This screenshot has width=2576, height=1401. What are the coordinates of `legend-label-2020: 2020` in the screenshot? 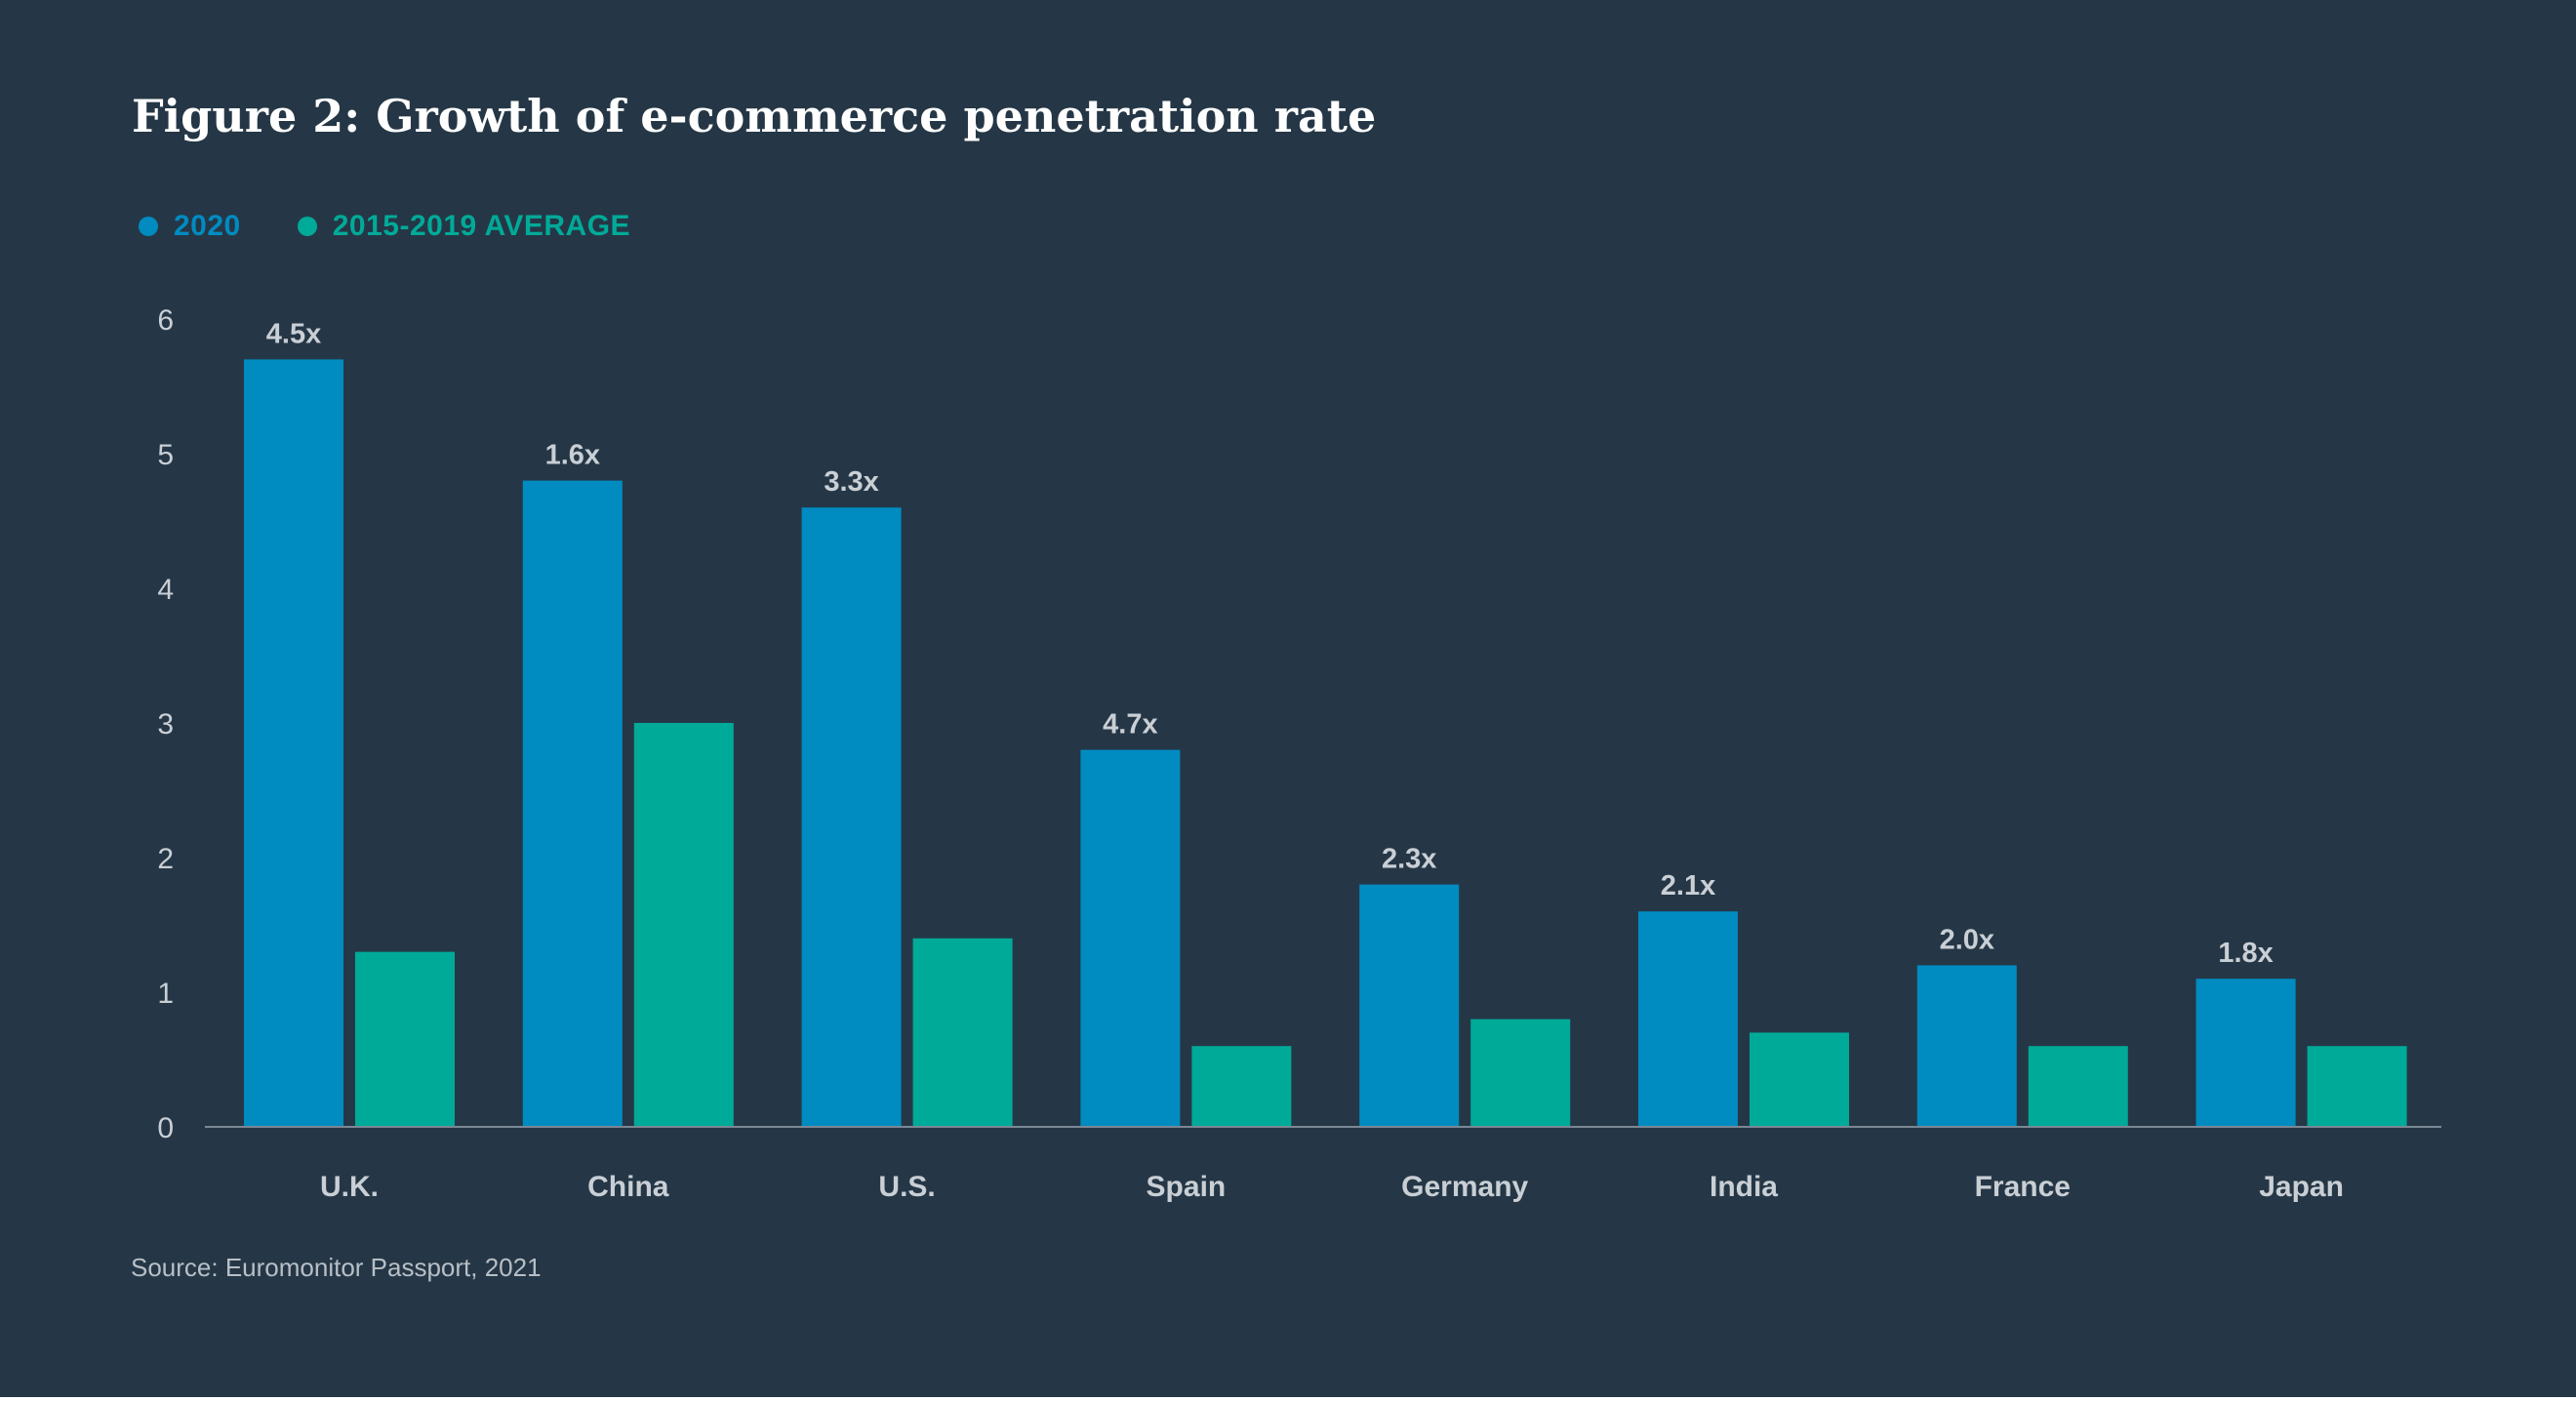 It's located at (207, 226).